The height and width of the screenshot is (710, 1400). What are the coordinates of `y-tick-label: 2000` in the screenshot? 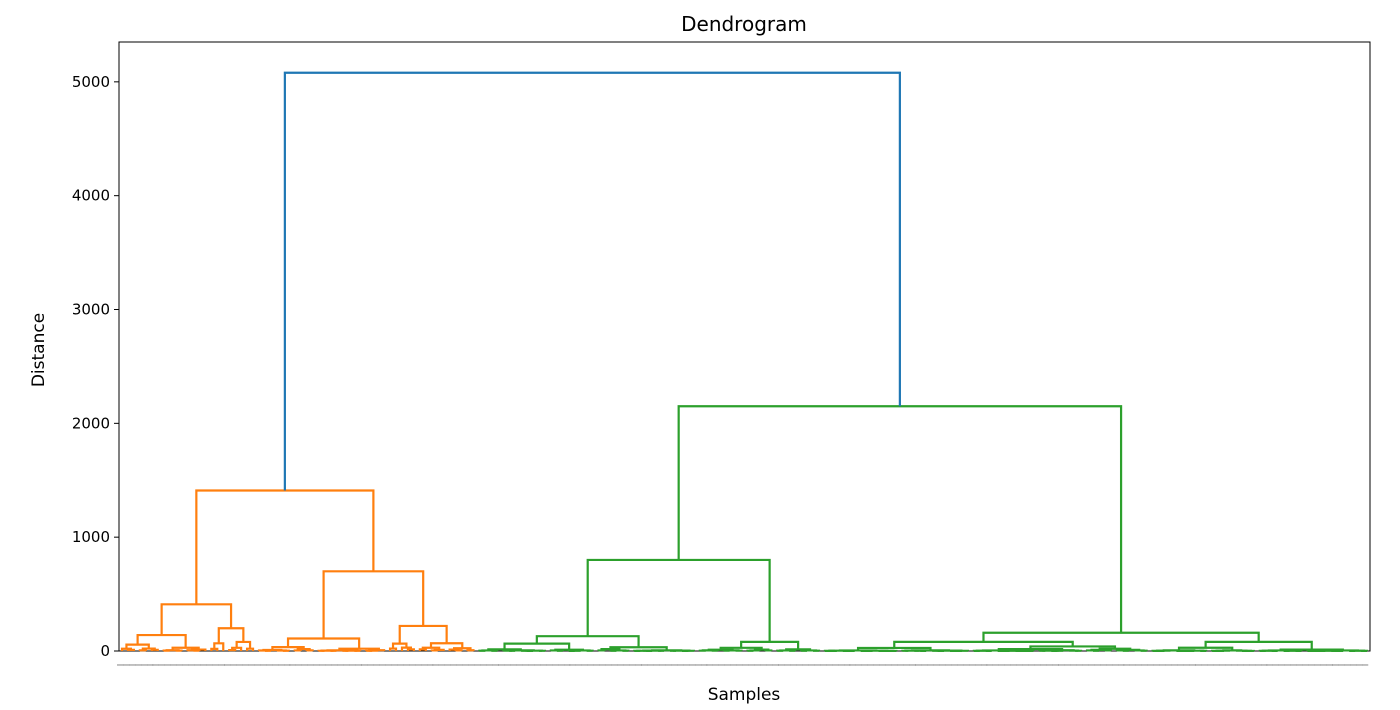 It's located at (91, 423).